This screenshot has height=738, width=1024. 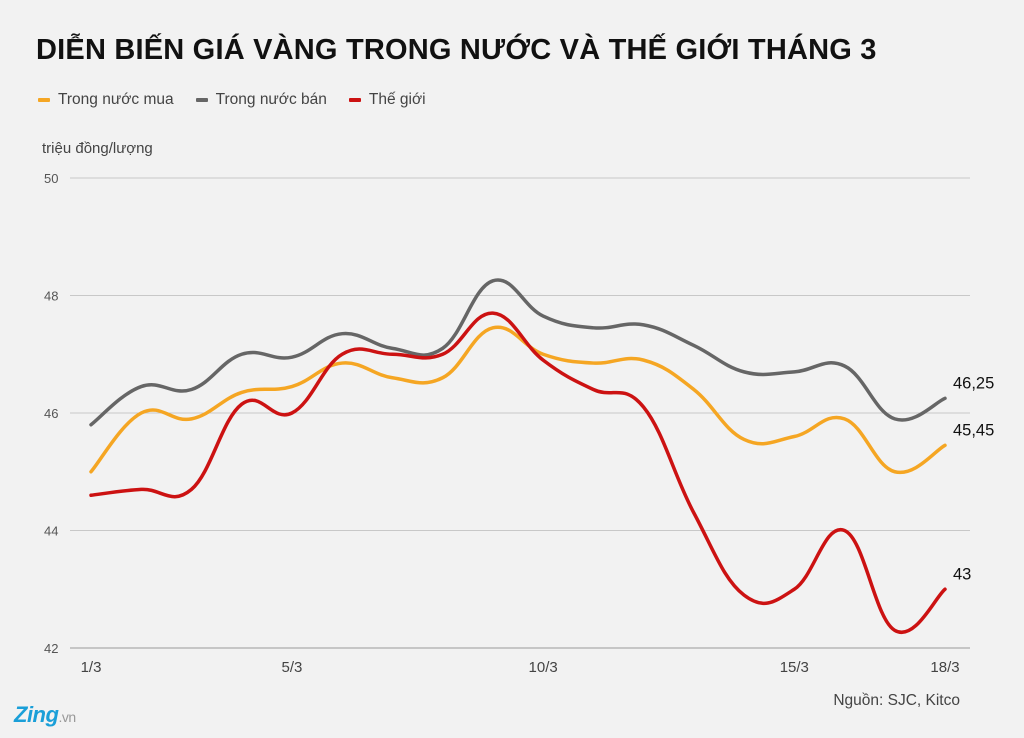 What do you see at coordinates (116, 99) in the screenshot?
I see `legend-label-buy: Trong nước mua` at bounding box center [116, 99].